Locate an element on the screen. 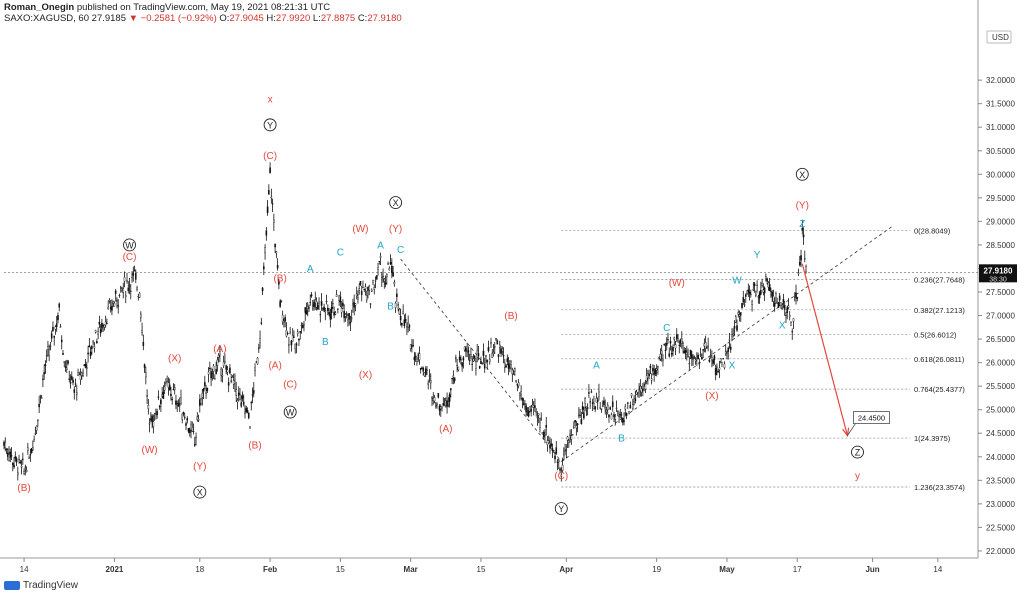  wave-label: (Y) is located at coordinates (199, 467).